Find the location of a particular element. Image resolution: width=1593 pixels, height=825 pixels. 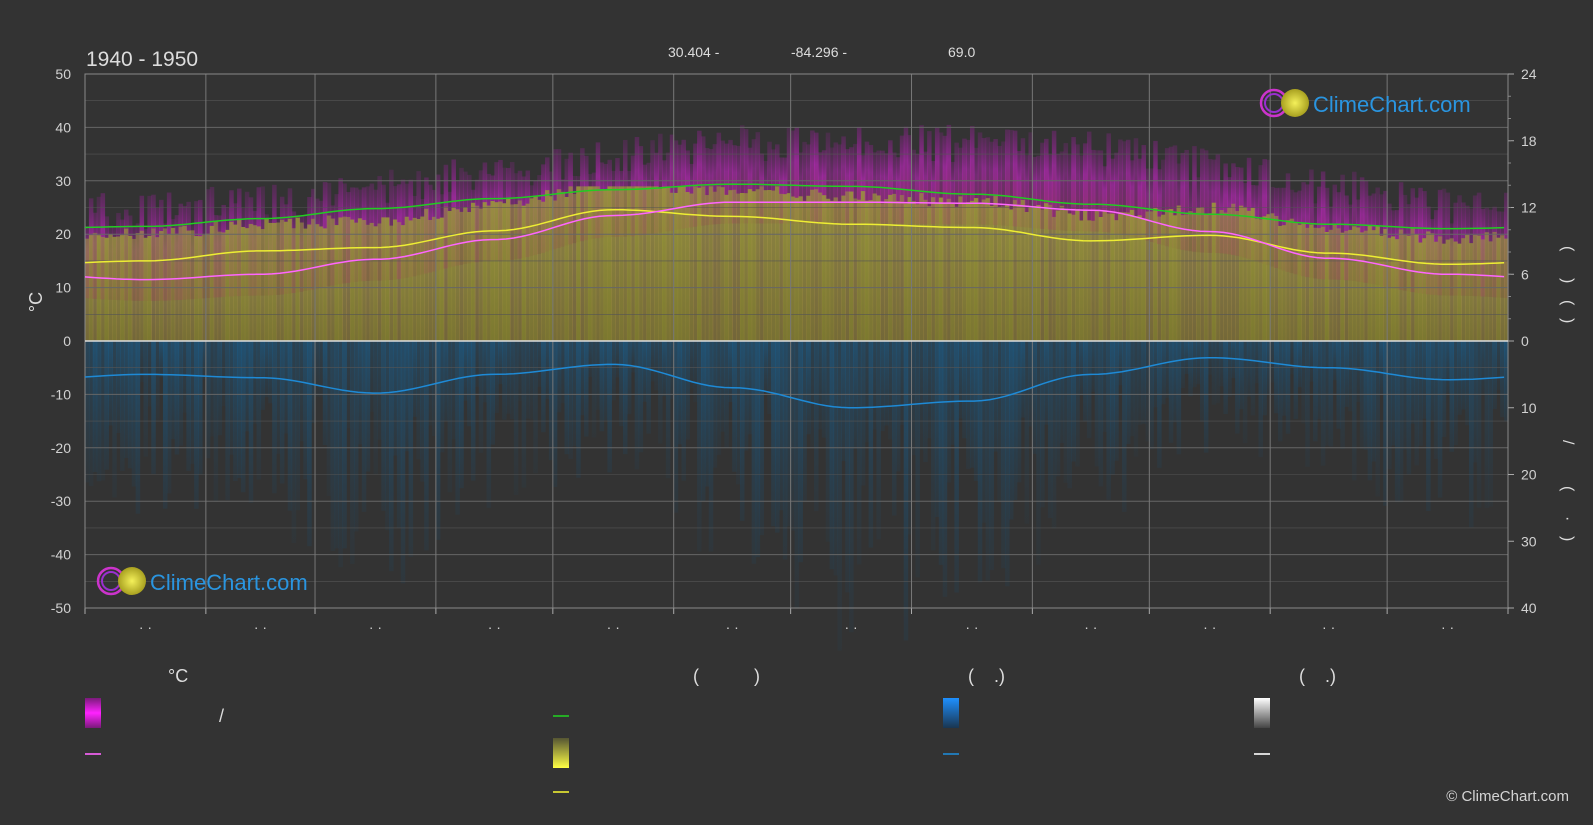

right-tick-label: 18 is located at coordinates (1529, 141).